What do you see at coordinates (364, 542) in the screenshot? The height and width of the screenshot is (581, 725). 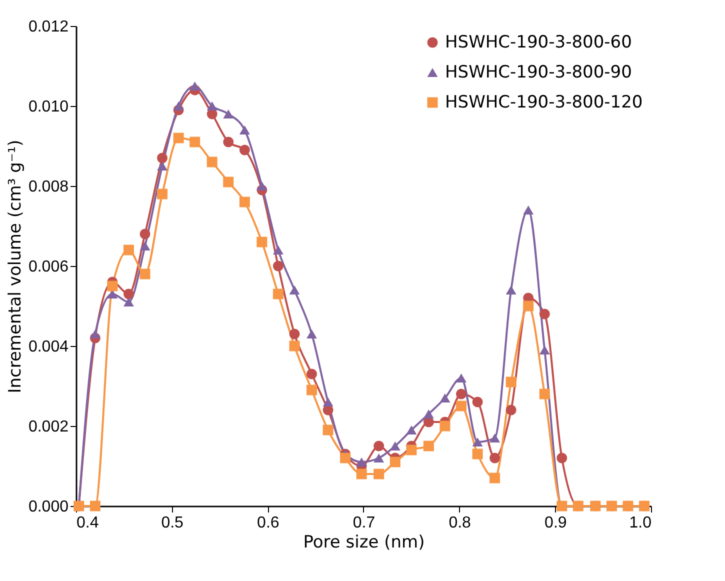 I see `x-axis-title: Pore size (nm)` at bounding box center [364, 542].